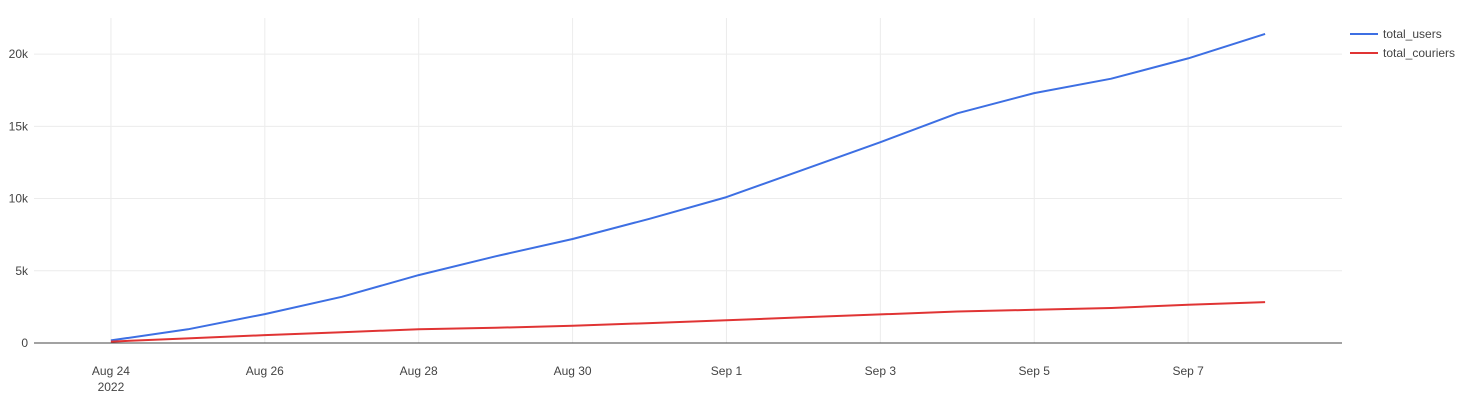 The height and width of the screenshot is (400, 1477). Describe the element at coordinates (1402, 43) in the screenshot. I see `legend: total_users total_couriers` at that location.